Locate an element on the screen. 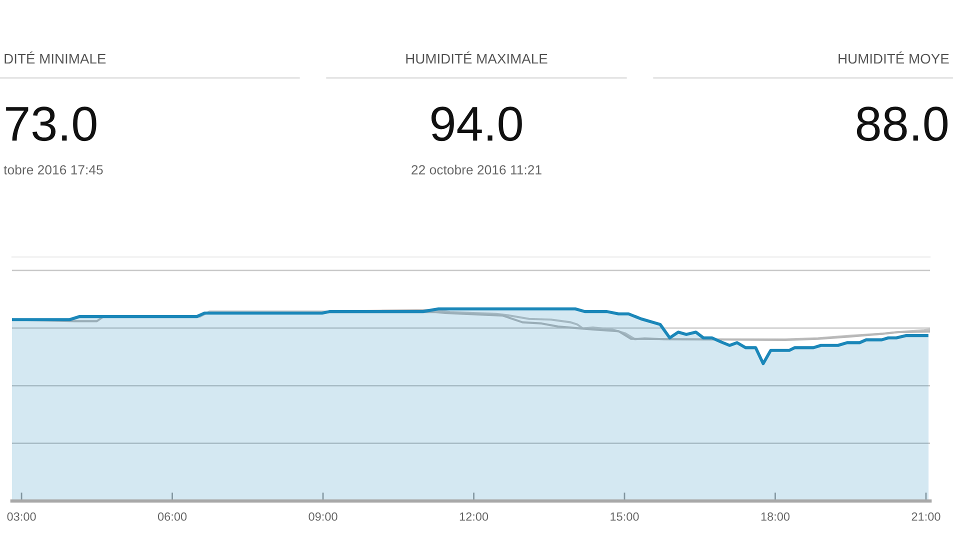 Image resolution: width=953 pixels, height=536 pixels. x-tick-label: 03:00 is located at coordinates (21, 516).